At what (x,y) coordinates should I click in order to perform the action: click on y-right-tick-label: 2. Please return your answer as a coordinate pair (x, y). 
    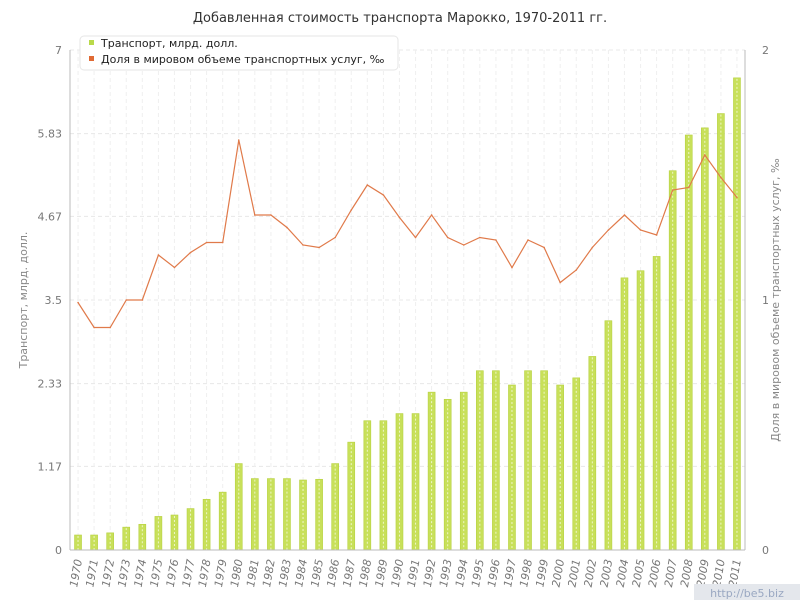
    Looking at the image, I should click on (765, 50).